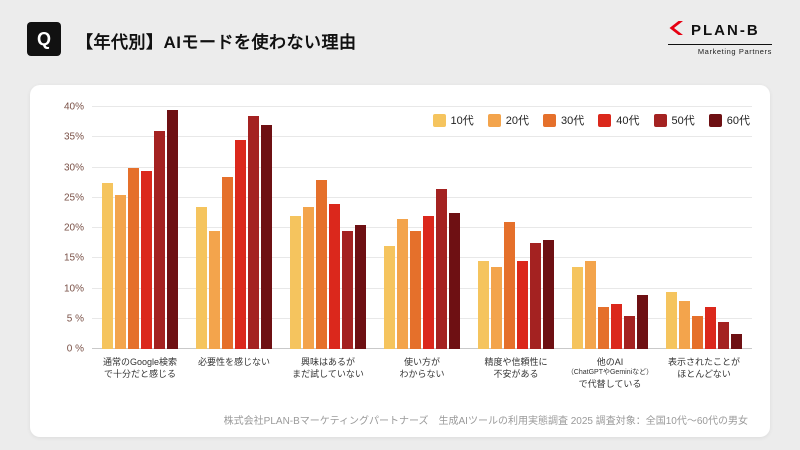 This screenshot has height=450, width=800. Describe the element at coordinates (591, 120) in the screenshot. I see `legend: 10代 20代 30代 40代 50代 60代` at that location.